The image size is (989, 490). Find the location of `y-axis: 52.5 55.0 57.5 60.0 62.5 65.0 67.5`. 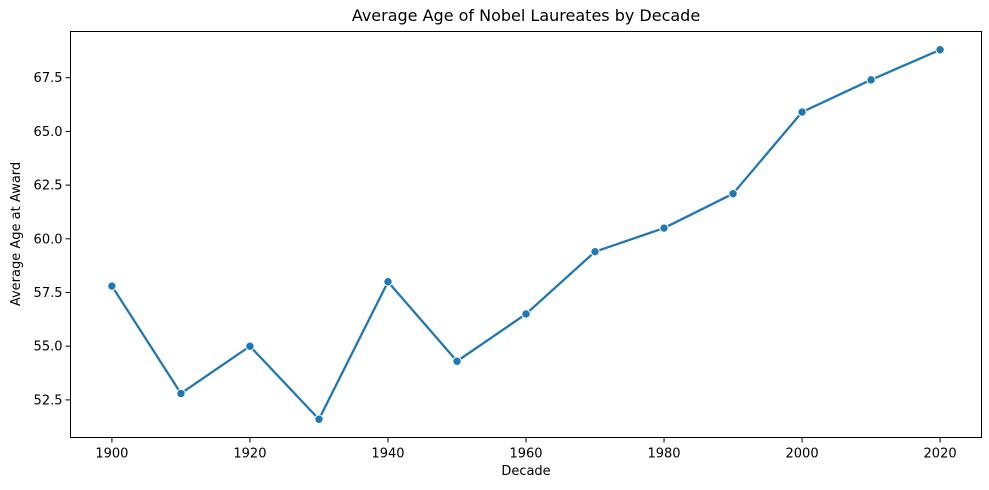

y-axis: 52.5 55.0 57.5 60.0 62.5 65.0 67.5 is located at coordinates (52, 239).